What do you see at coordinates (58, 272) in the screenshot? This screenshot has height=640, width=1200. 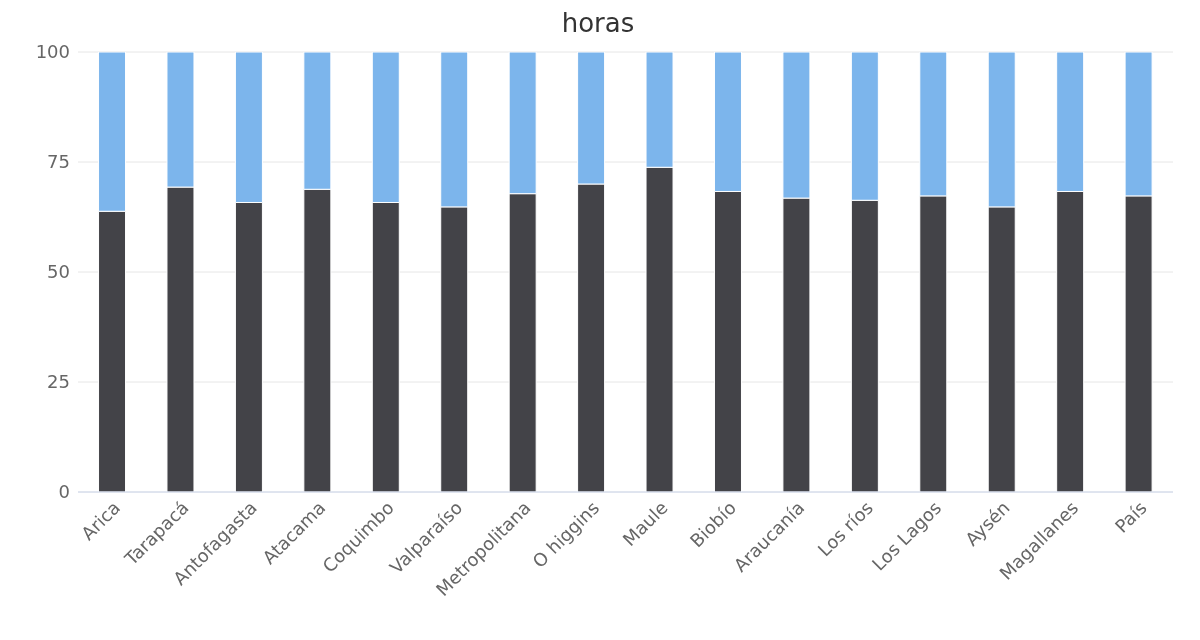 I see `y-tick-label: 50` at bounding box center [58, 272].